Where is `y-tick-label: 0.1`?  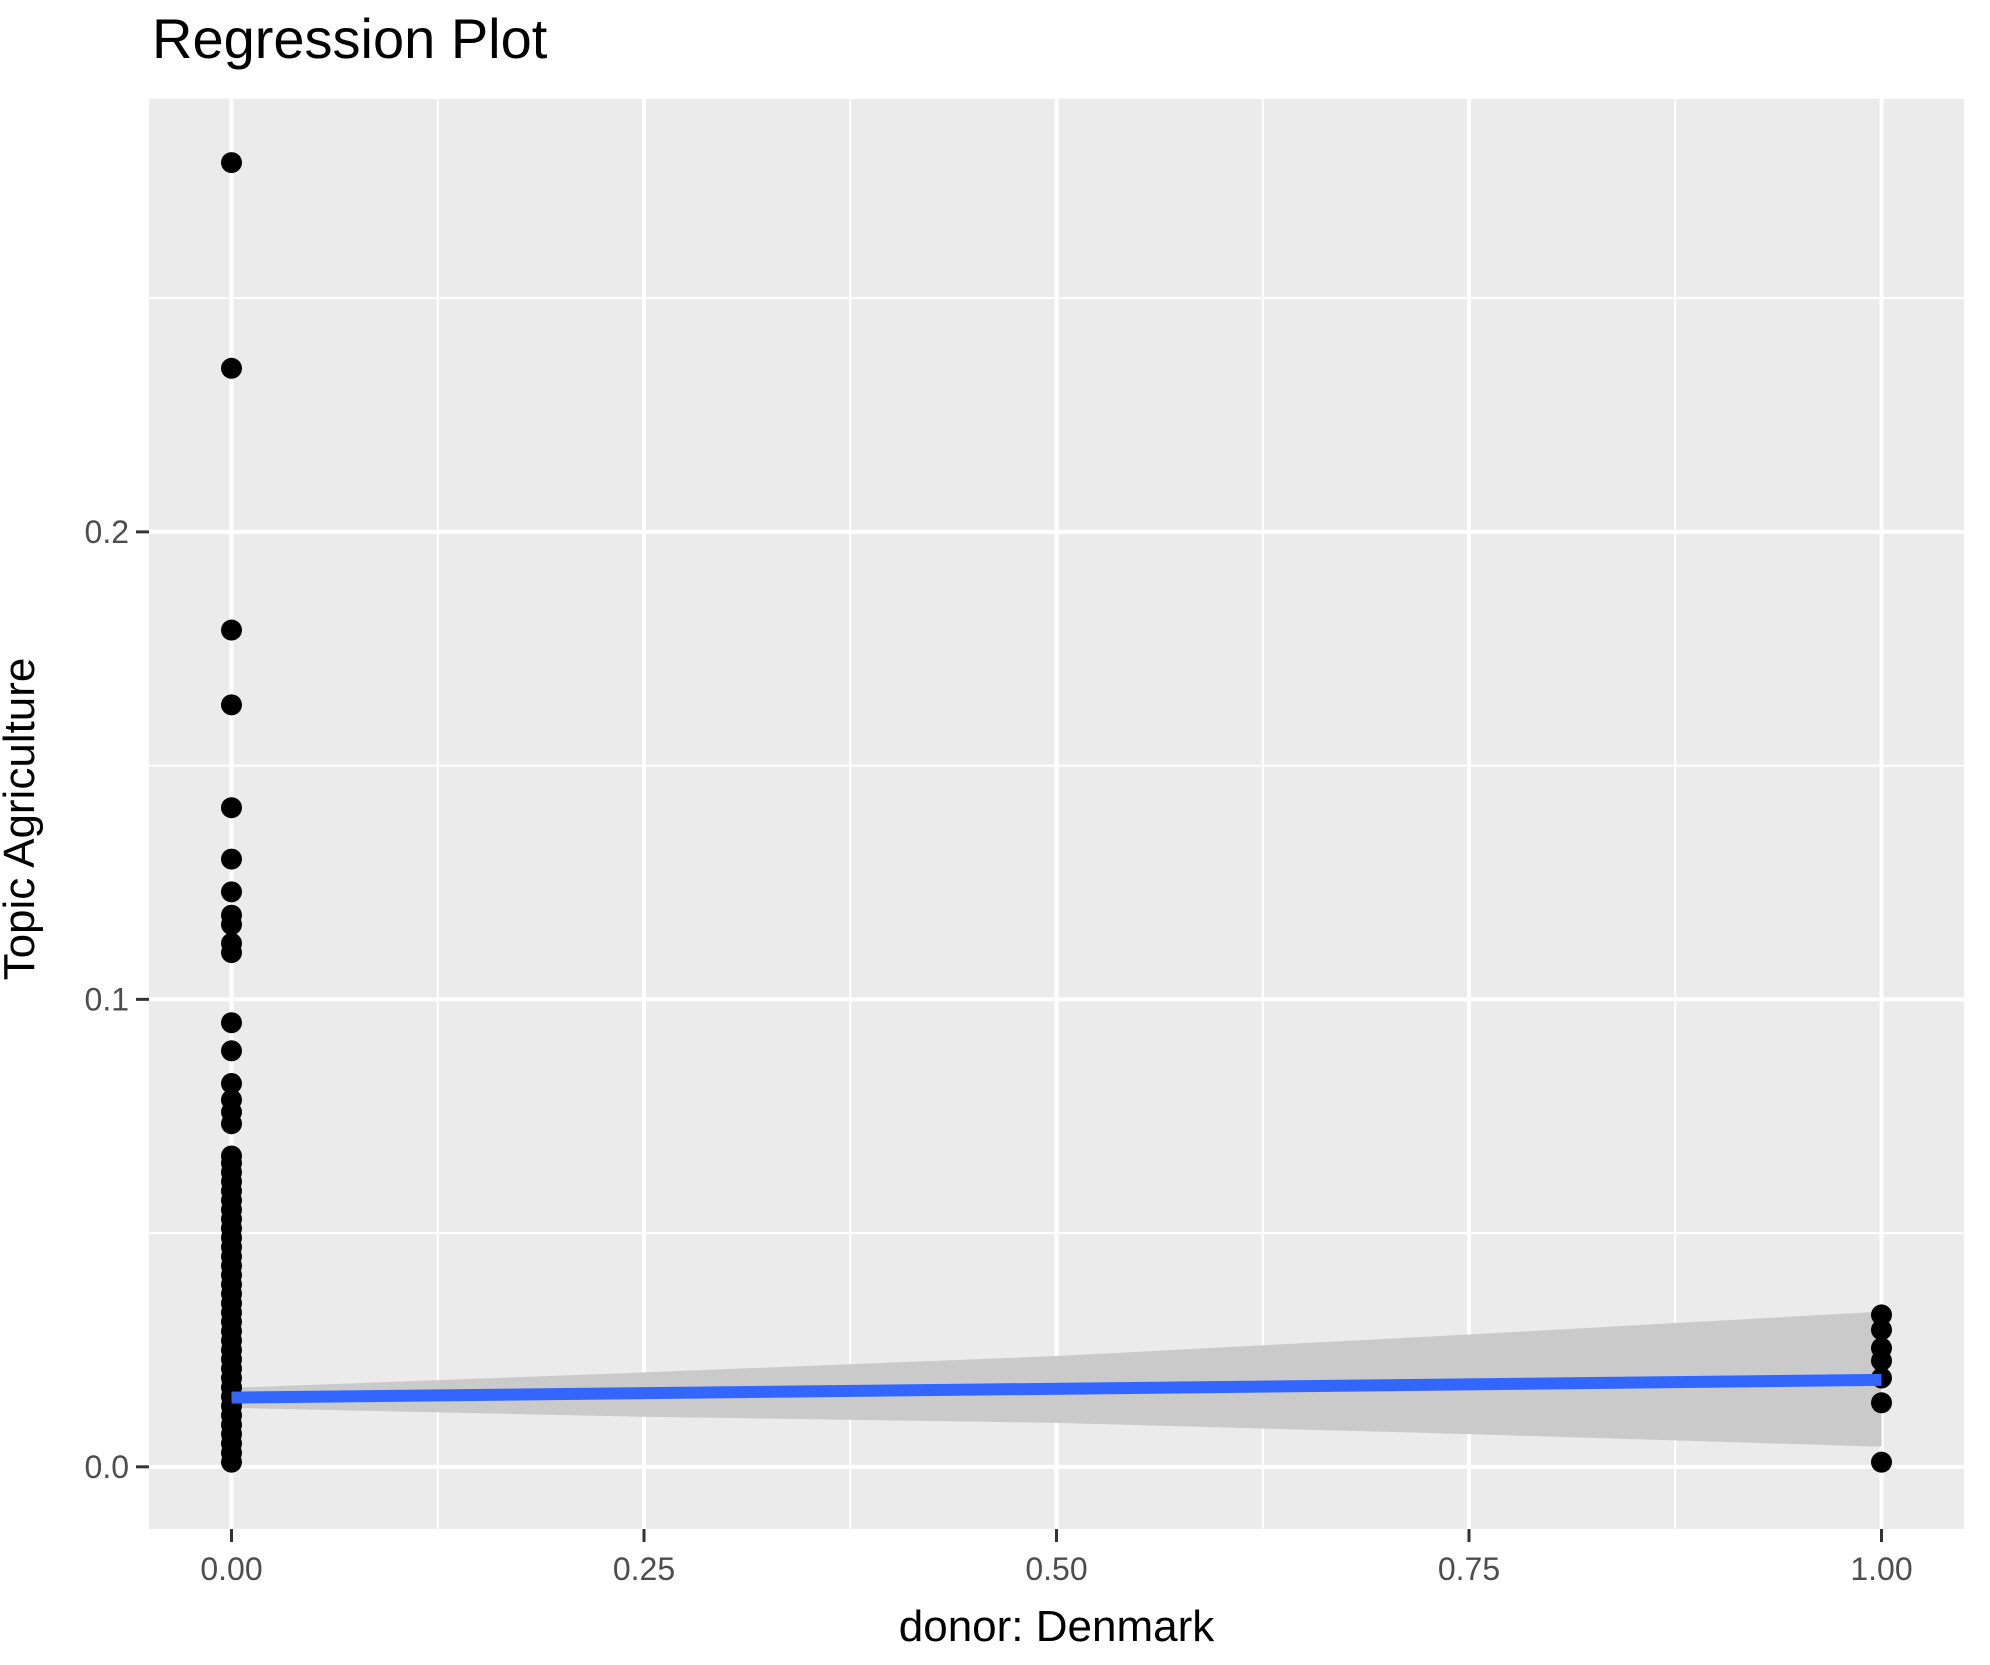
y-tick-label: 0.1 is located at coordinates (107, 999).